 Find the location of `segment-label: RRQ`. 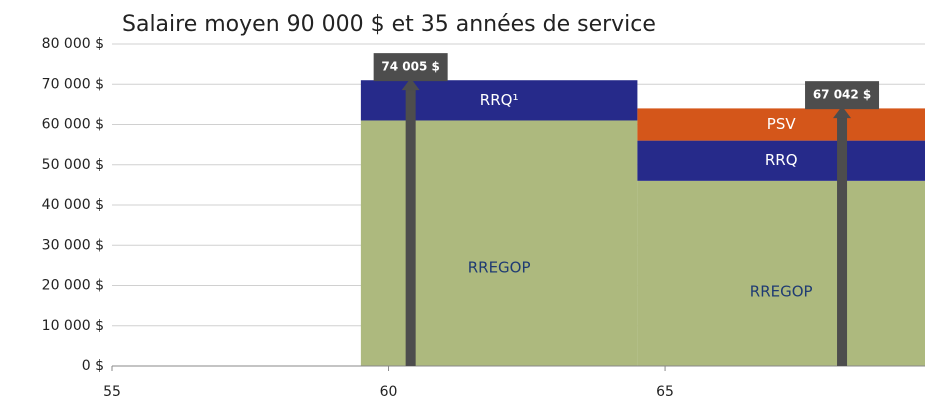

segment-label: RRQ is located at coordinates (781, 160).